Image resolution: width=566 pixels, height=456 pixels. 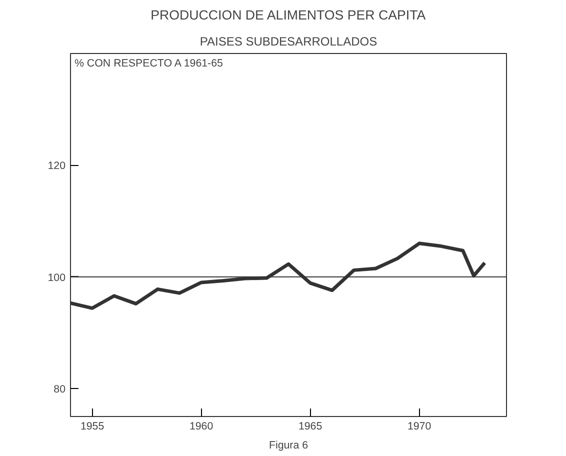 I want to click on x-tick-label: 1965, so click(x=310, y=426).